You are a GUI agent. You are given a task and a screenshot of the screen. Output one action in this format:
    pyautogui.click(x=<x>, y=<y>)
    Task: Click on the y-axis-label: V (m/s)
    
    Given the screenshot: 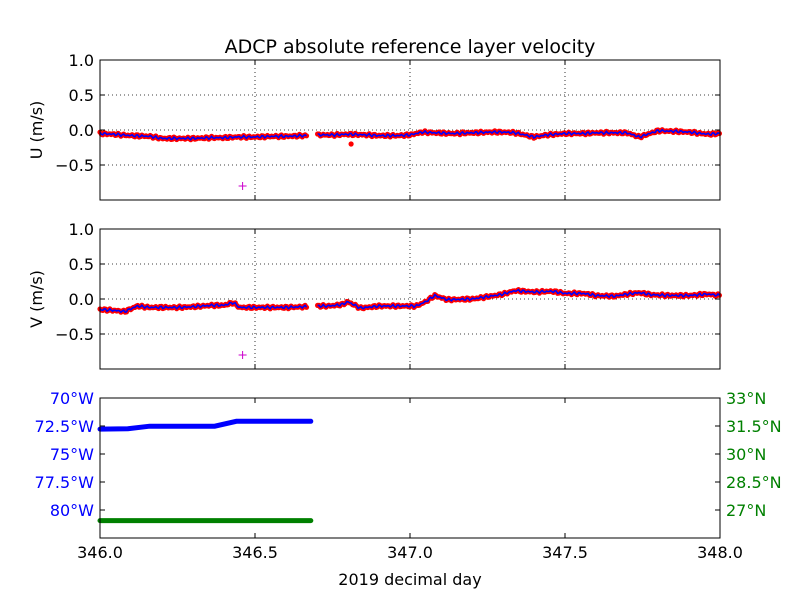 What is the action you would take?
    pyautogui.click(x=36, y=299)
    